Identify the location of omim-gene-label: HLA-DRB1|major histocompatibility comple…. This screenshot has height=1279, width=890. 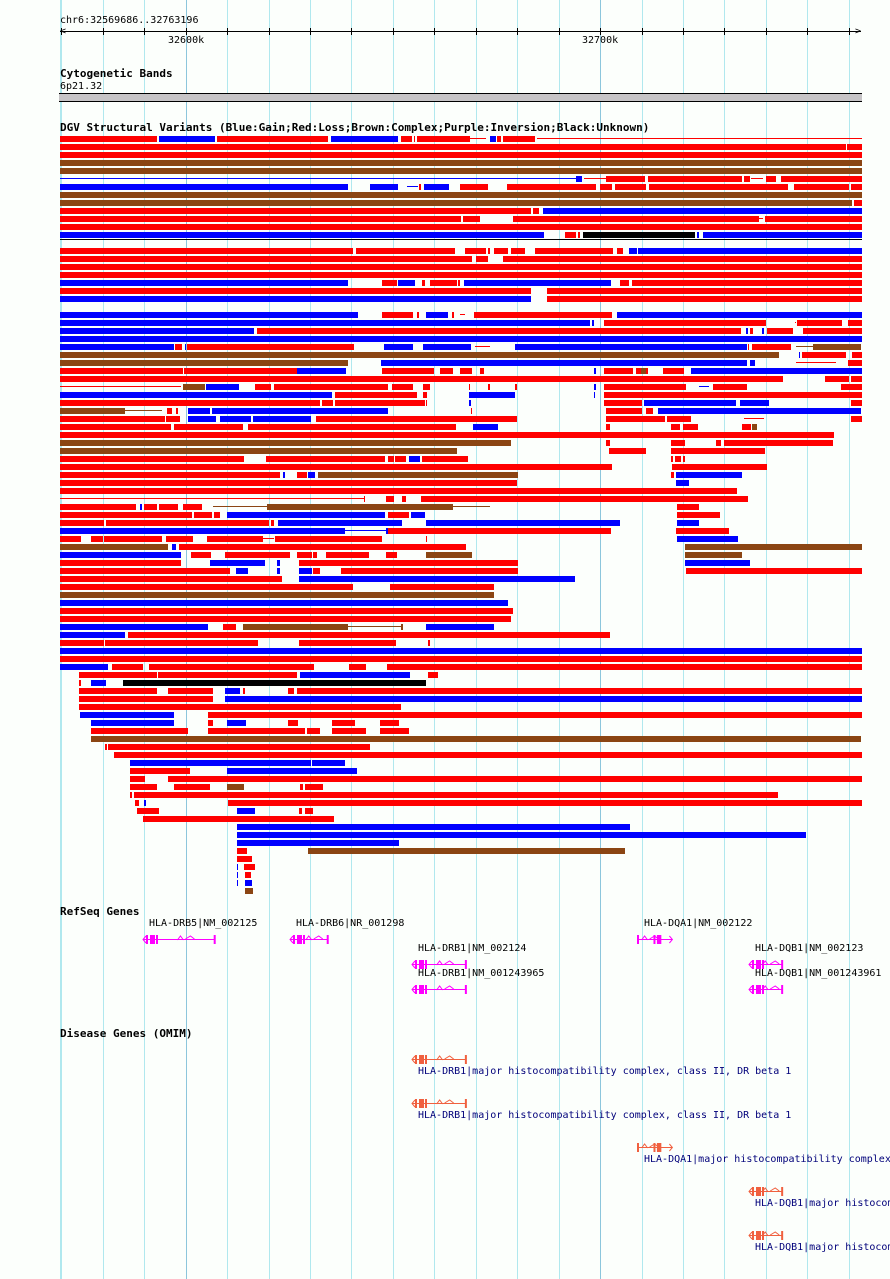
(605, 1115).